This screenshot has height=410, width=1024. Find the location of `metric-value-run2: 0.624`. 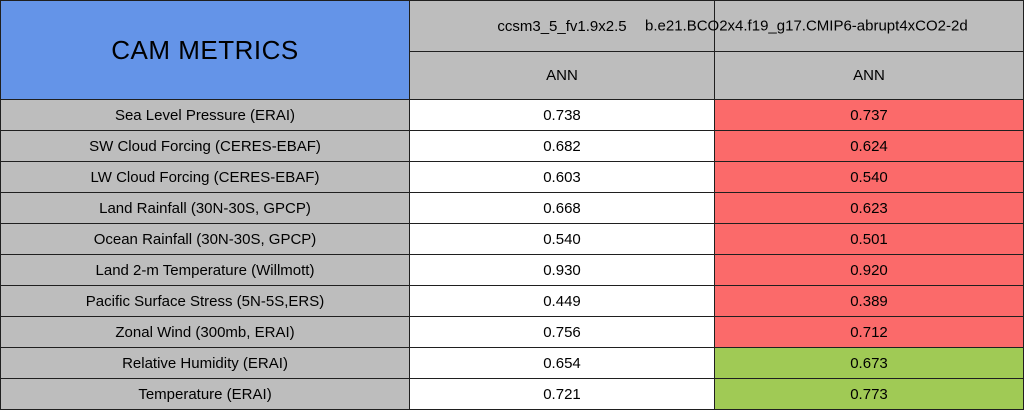

metric-value-run2: 0.624 is located at coordinates (869, 146).